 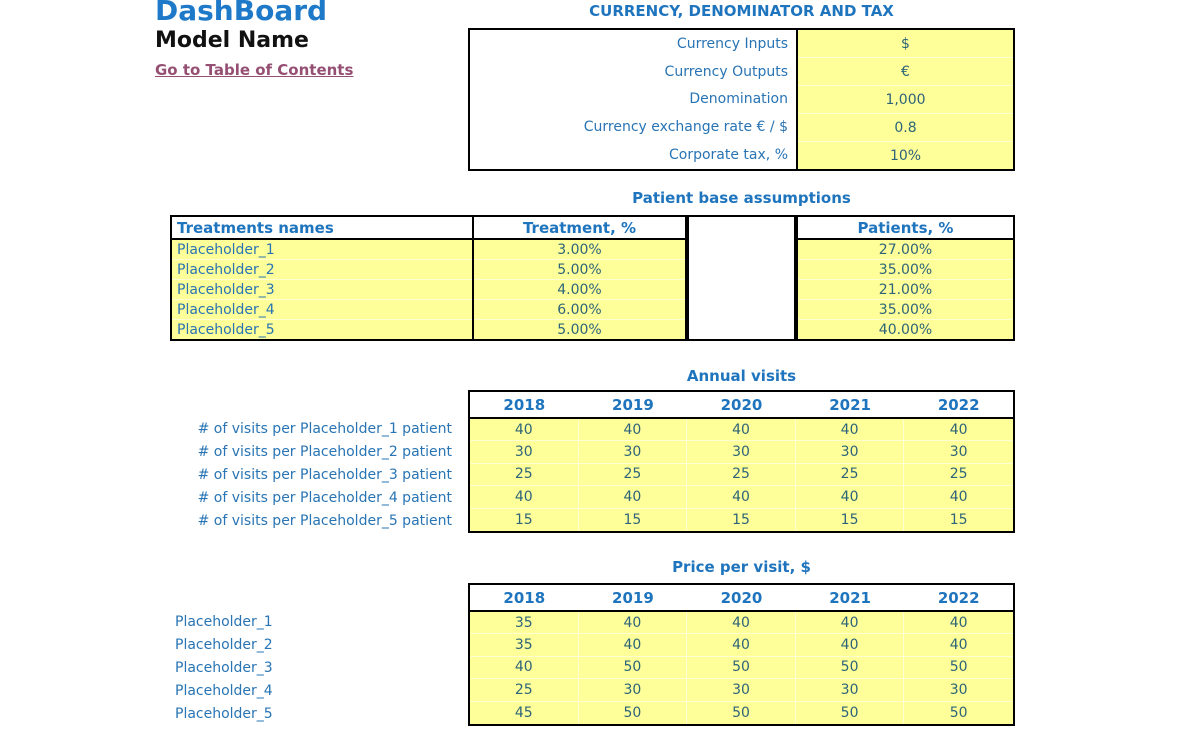 I want to click on patients-pct-cell: 27.00%, so click(x=905, y=250).